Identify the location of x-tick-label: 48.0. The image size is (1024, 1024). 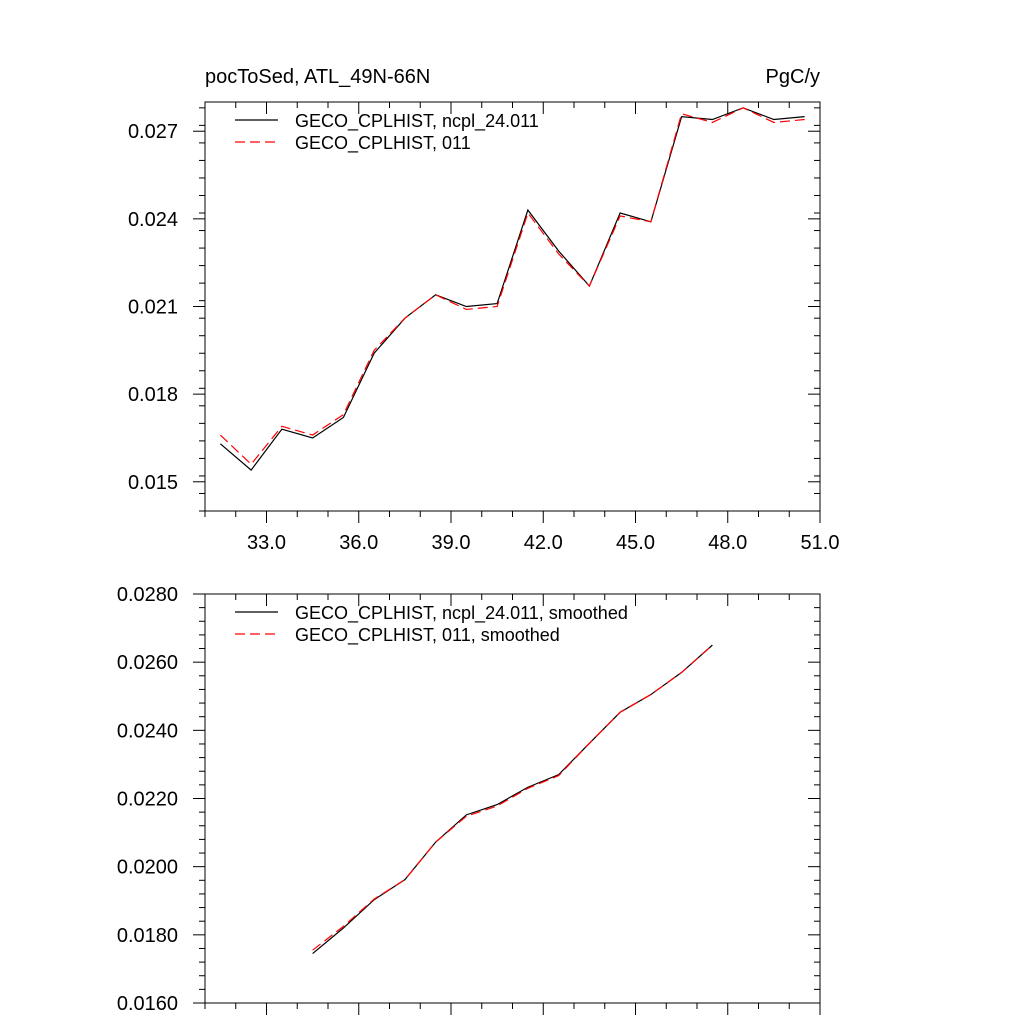
(727, 543).